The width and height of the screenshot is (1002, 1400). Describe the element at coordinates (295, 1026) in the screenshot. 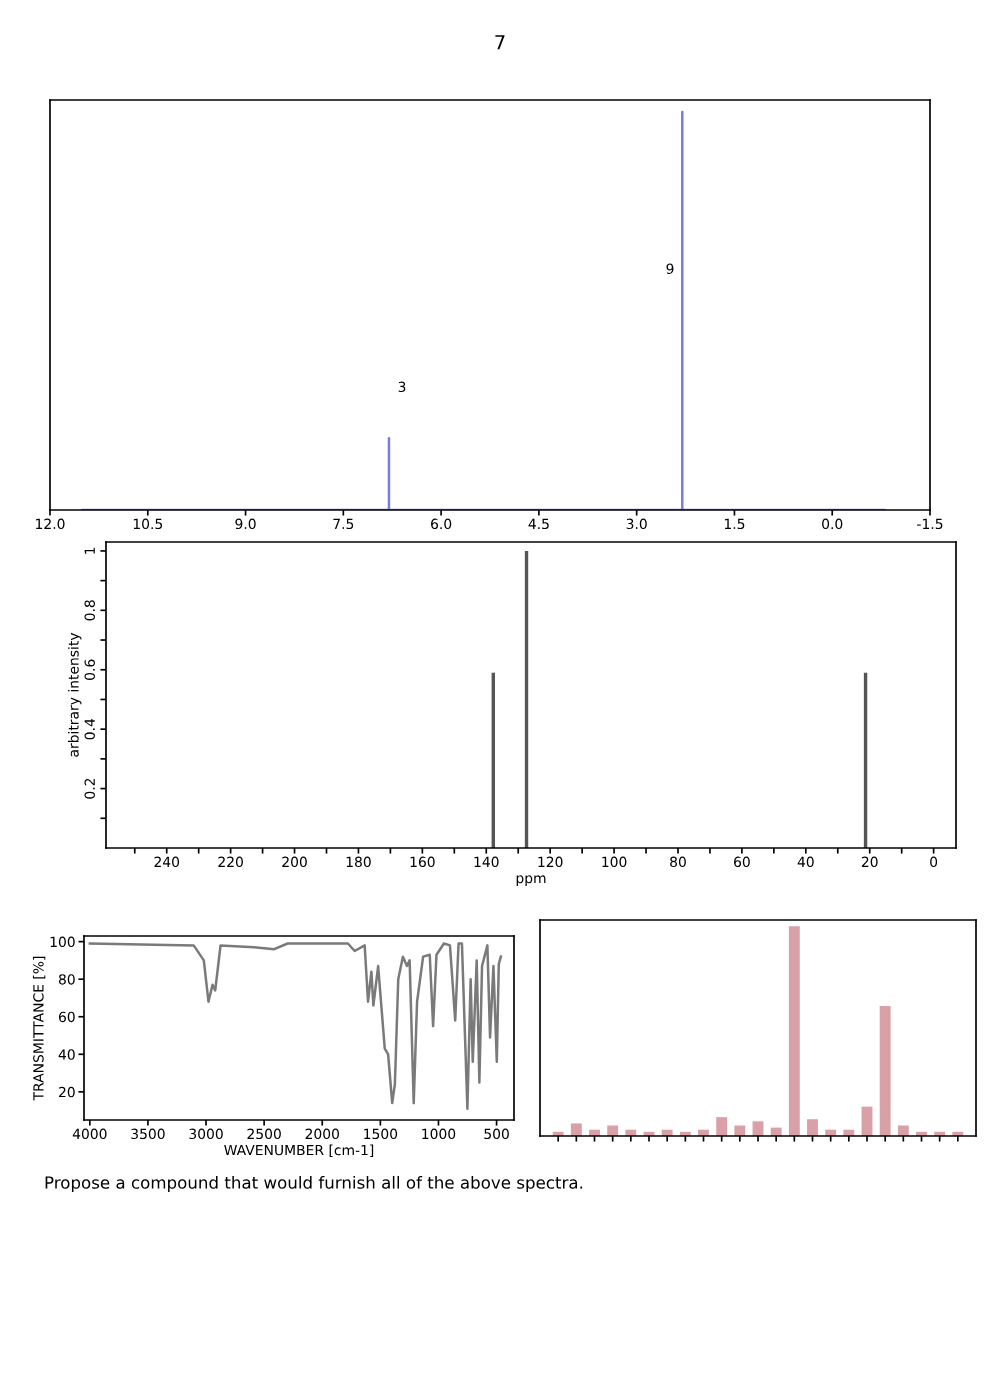

I see `line-series` at that location.